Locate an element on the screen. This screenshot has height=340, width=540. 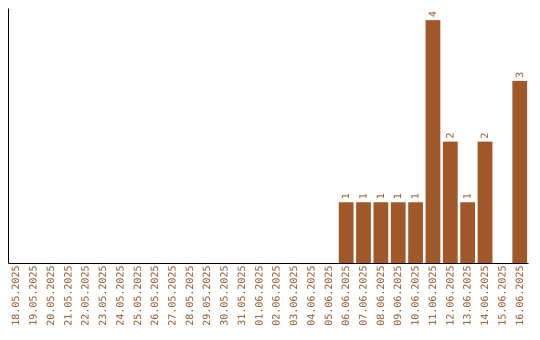
x-tick-label: 31.05.2025 is located at coordinates (242, 296).